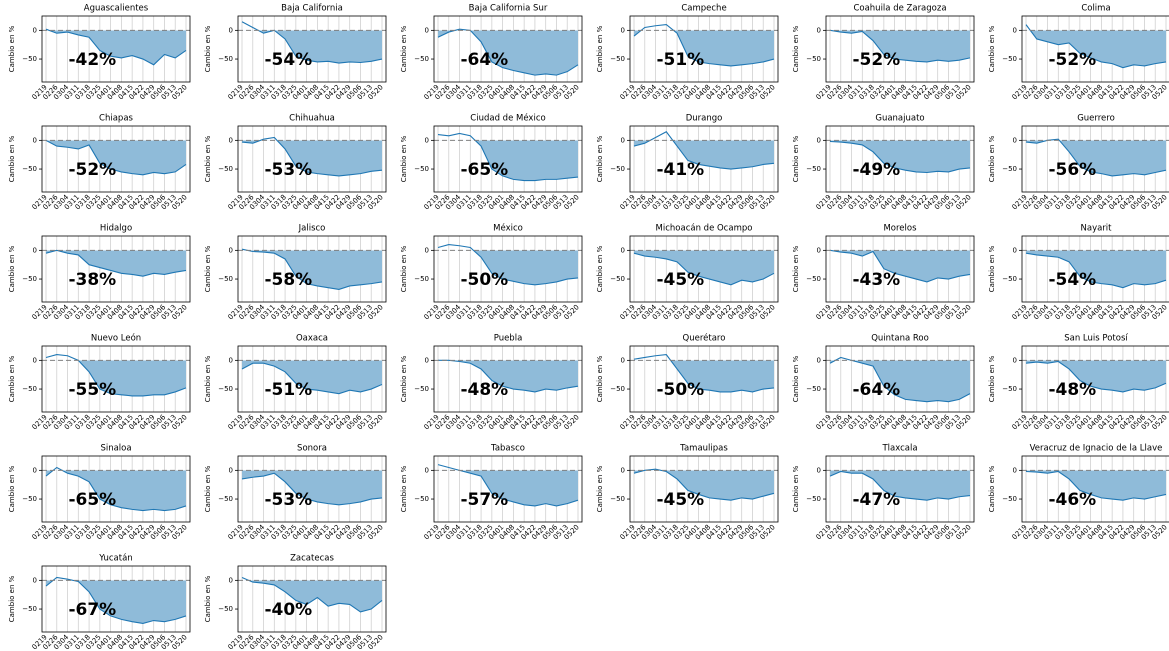 Image resolution: width=1169 pixels, height=651 pixels. What do you see at coordinates (899, 9) in the screenshot?
I see `panel-title: Coahuila de Zaragoza` at bounding box center [899, 9].